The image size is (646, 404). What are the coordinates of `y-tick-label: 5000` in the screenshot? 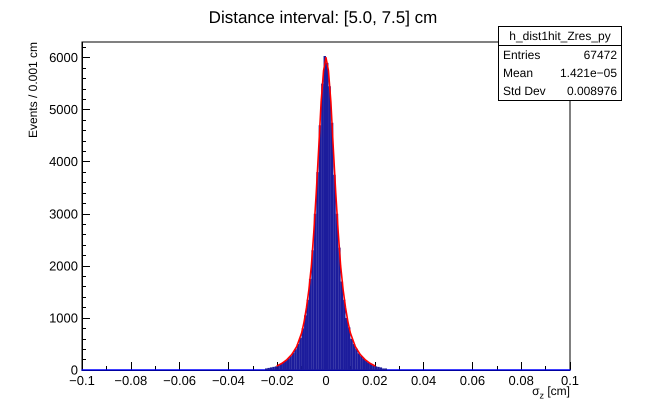 It's located at (63, 110).